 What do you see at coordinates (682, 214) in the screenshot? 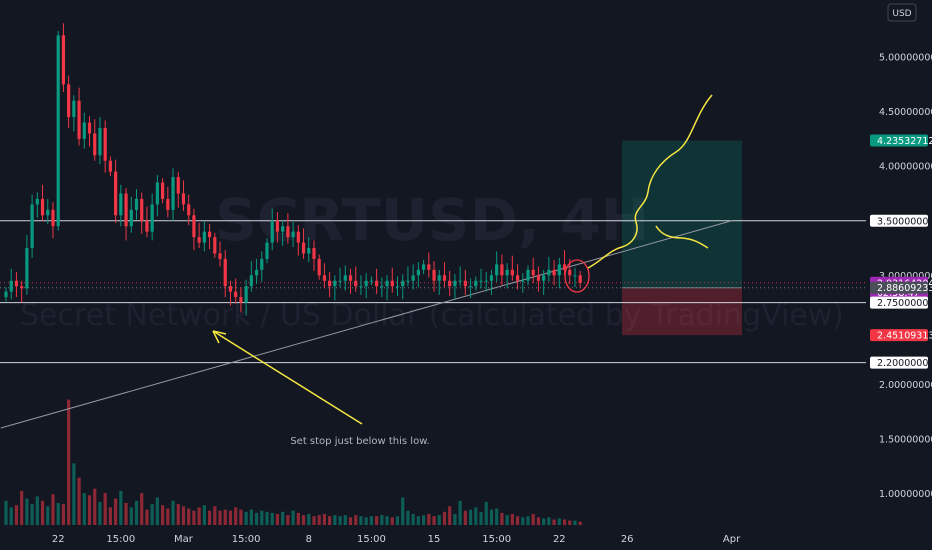
I see `profit-zone` at bounding box center [682, 214].